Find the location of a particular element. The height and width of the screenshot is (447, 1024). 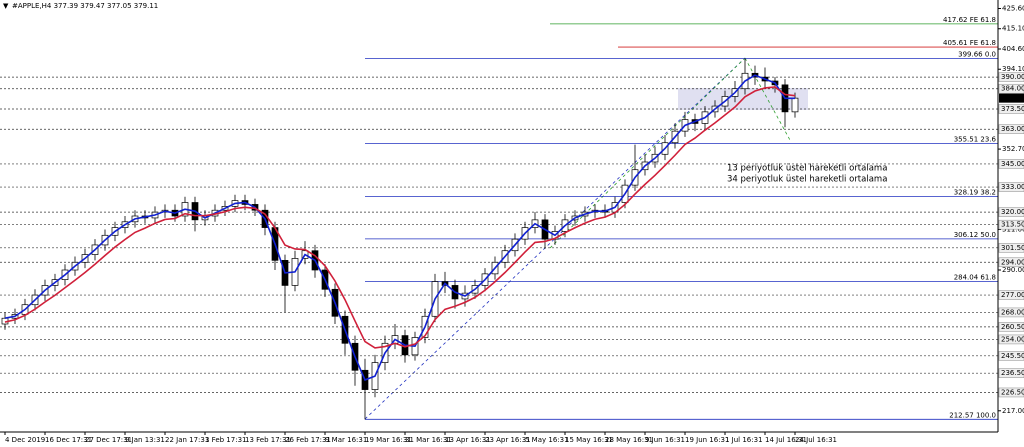

legend-label: 34 periyotluk üstel hareketli ortalama is located at coordinates (807, 180).